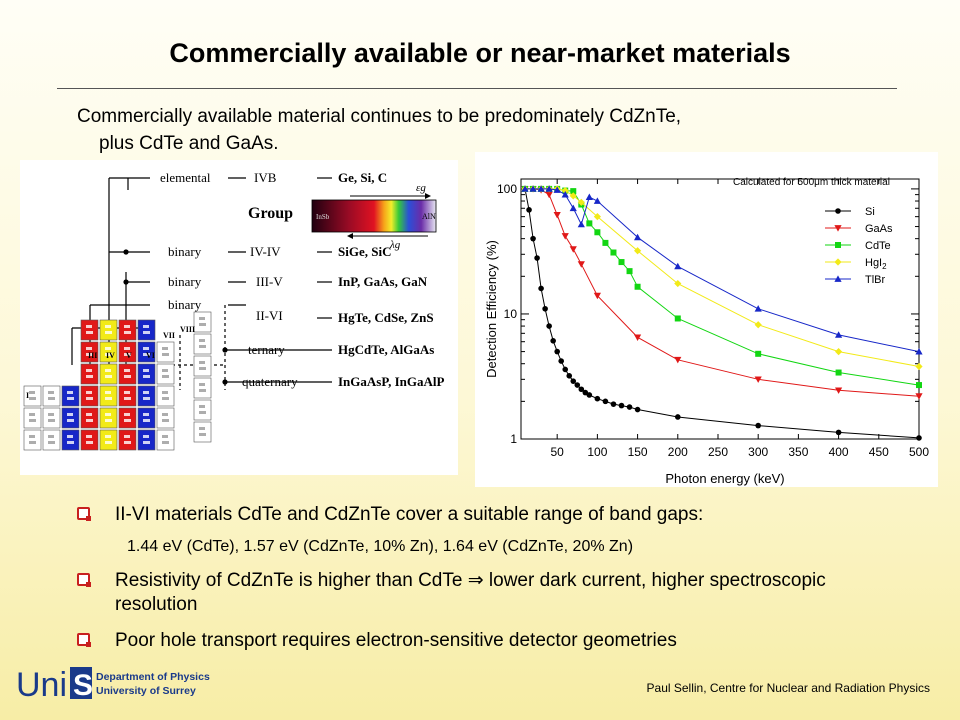 This screenshot has height=720, width=960. What do you see at coordinates (798, 452) in the screenshot?
I see `x-tick-label: 350` at bounding box center [798, 452].